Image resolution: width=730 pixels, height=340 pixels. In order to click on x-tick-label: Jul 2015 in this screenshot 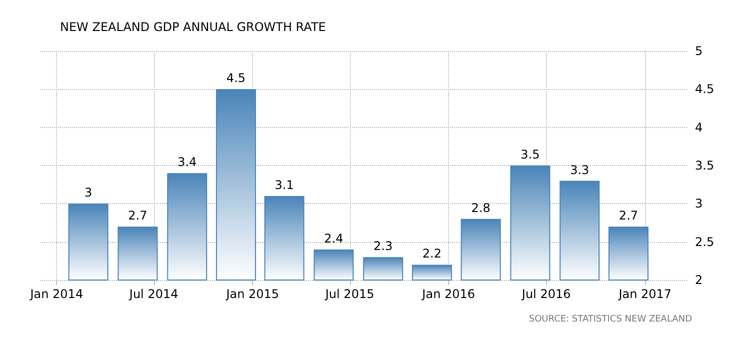, I will do `click(349, 294)`.